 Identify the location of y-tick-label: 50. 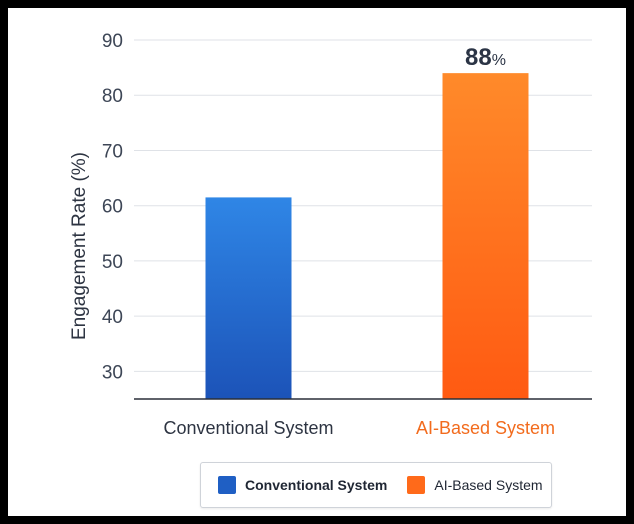
(112, 262).